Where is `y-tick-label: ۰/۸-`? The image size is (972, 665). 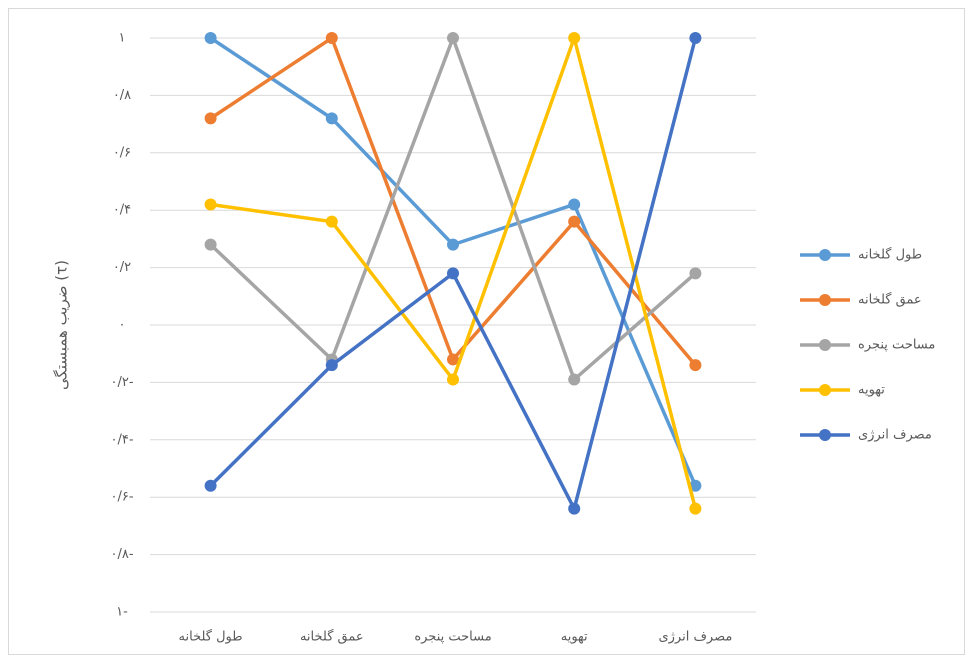
y-tick-label: ۰/۸- is located at coordinates (121, 554).